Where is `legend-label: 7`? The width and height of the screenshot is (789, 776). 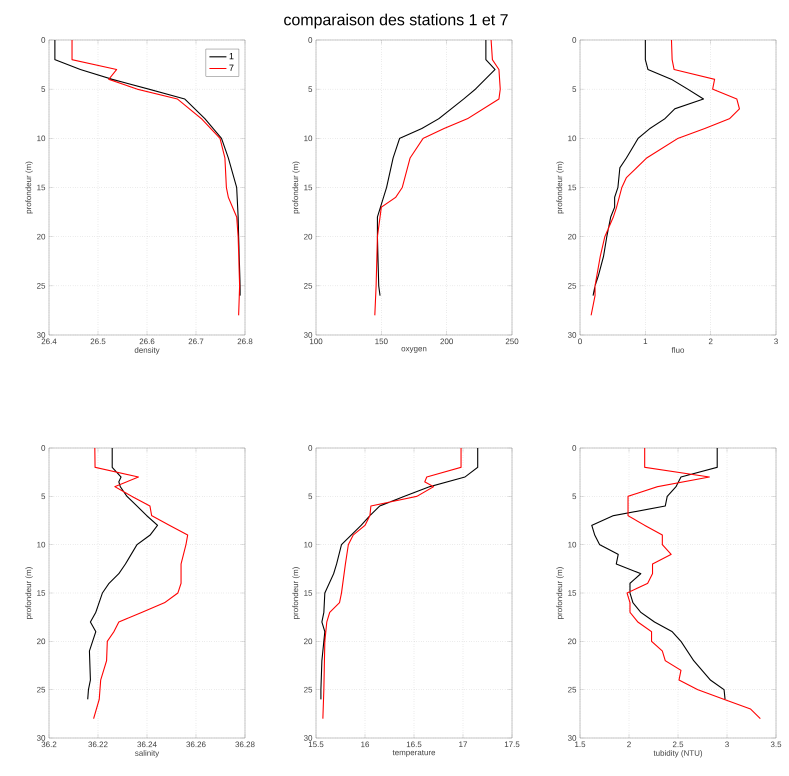
legend-label: 7 is located at coordinates (231, 67).